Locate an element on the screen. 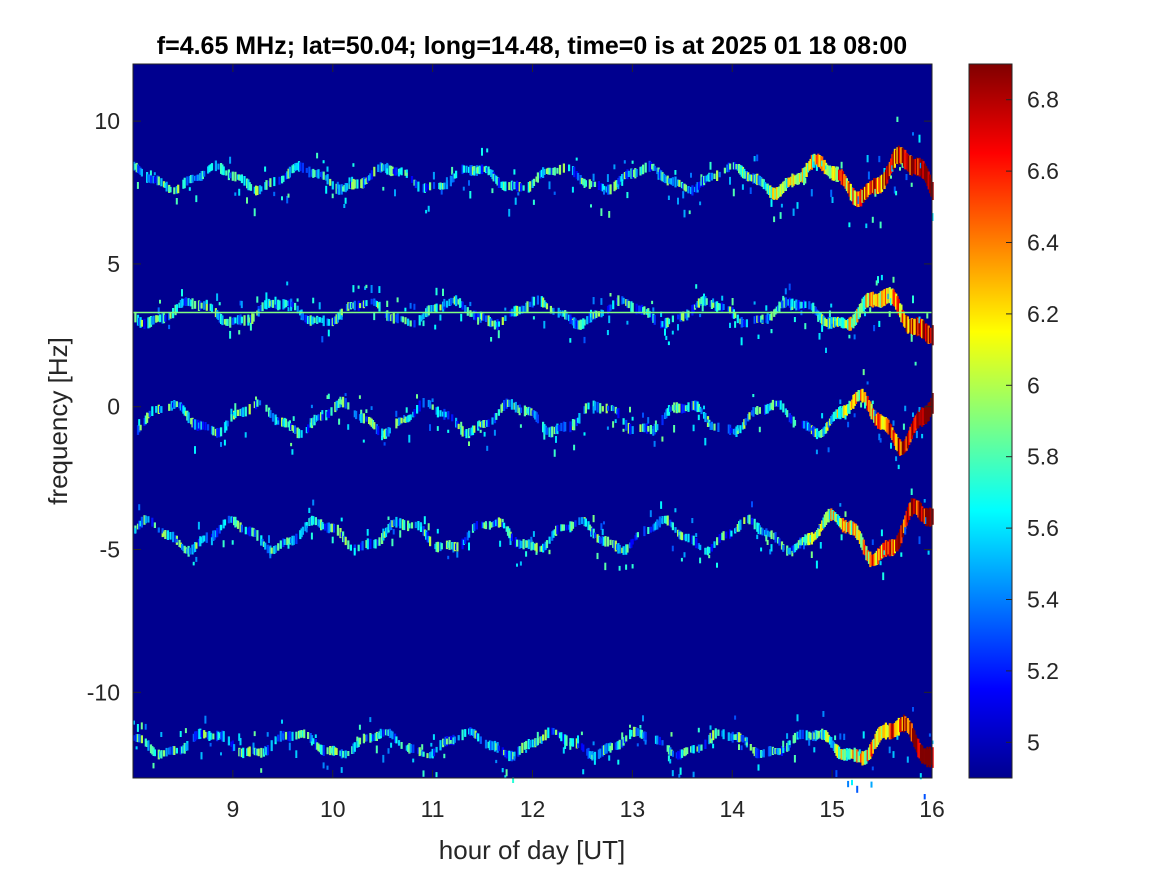  x-tick-label: 11 is located at coordinates (433, 809).